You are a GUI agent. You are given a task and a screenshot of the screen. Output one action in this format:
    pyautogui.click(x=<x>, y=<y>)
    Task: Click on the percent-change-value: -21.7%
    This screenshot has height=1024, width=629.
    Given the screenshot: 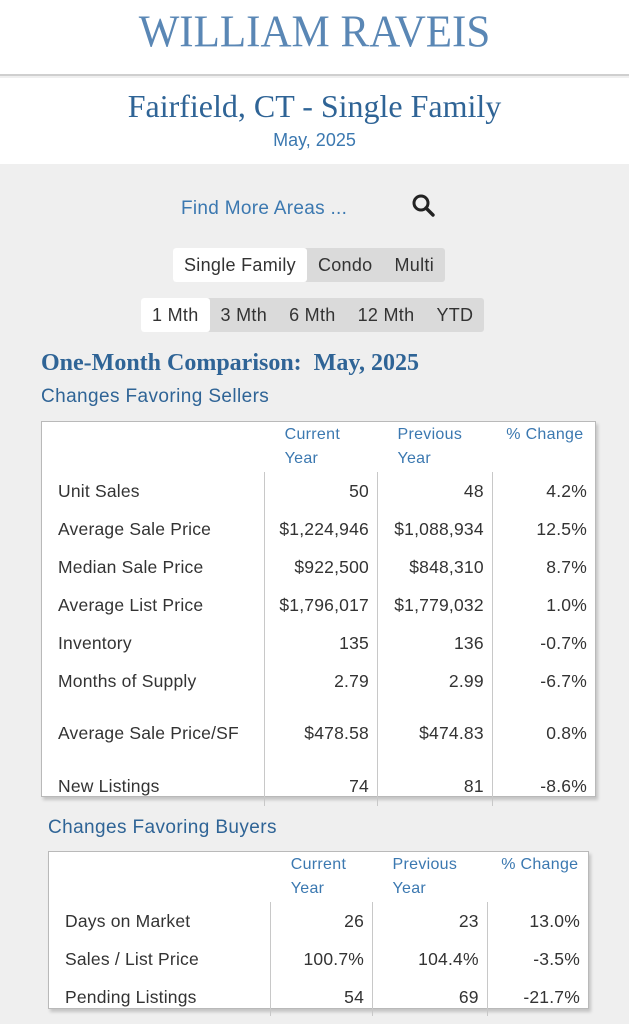 What is the action you would take?
    pyautogui.click(x=537, y=997)
    